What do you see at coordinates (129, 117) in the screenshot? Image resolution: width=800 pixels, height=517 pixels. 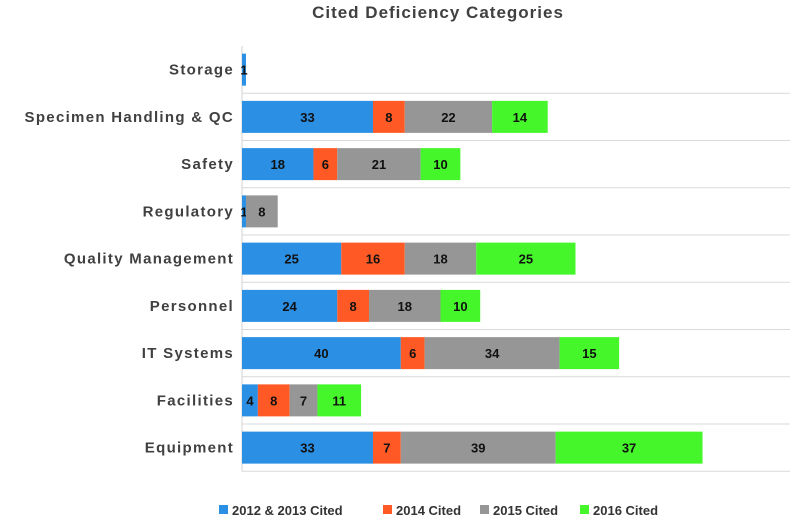 I see `category-label: Specimen Handling & QC` at bounding box center [129, 117].